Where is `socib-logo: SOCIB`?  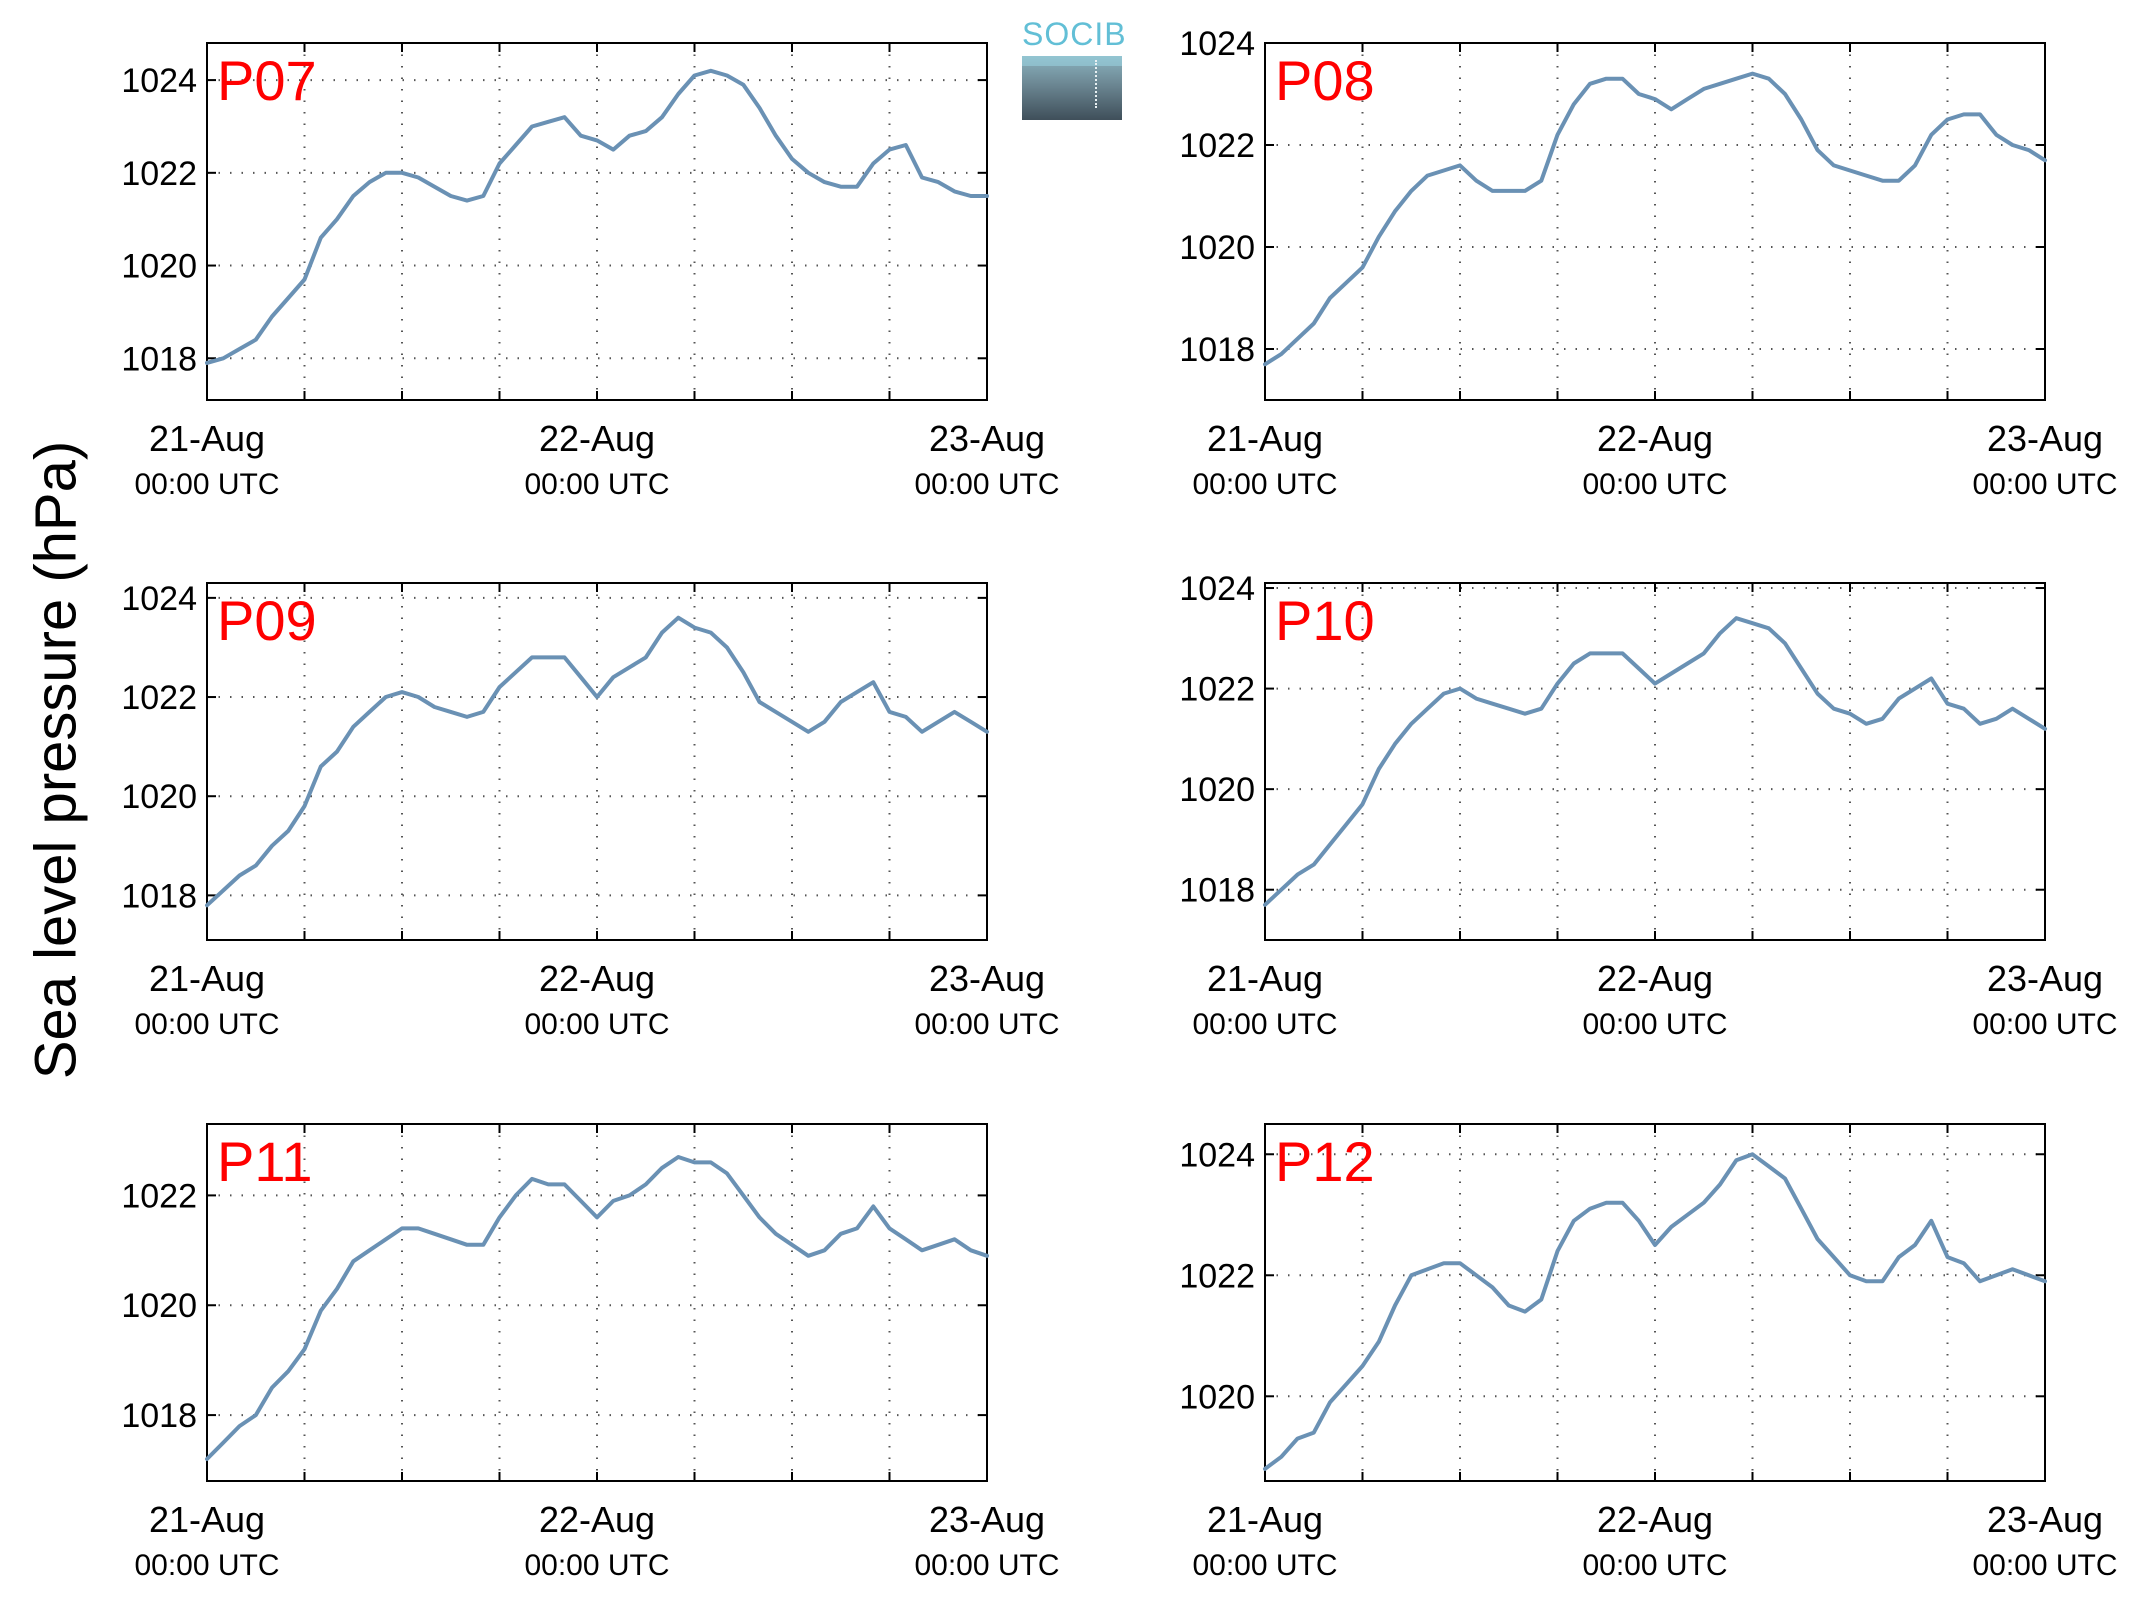 socib-logo: SOCIB is located at coordinates (1074, 68).